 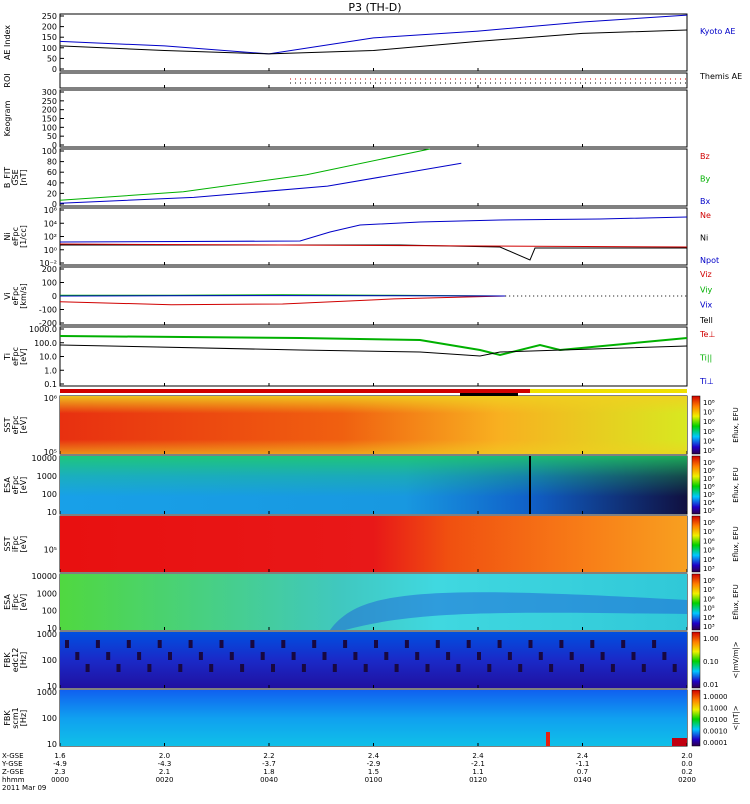 What do you see at coordinates (373, 772) in the screenshot?
I see `footer-value-z: 1.5` at bounding box center [373, 772].